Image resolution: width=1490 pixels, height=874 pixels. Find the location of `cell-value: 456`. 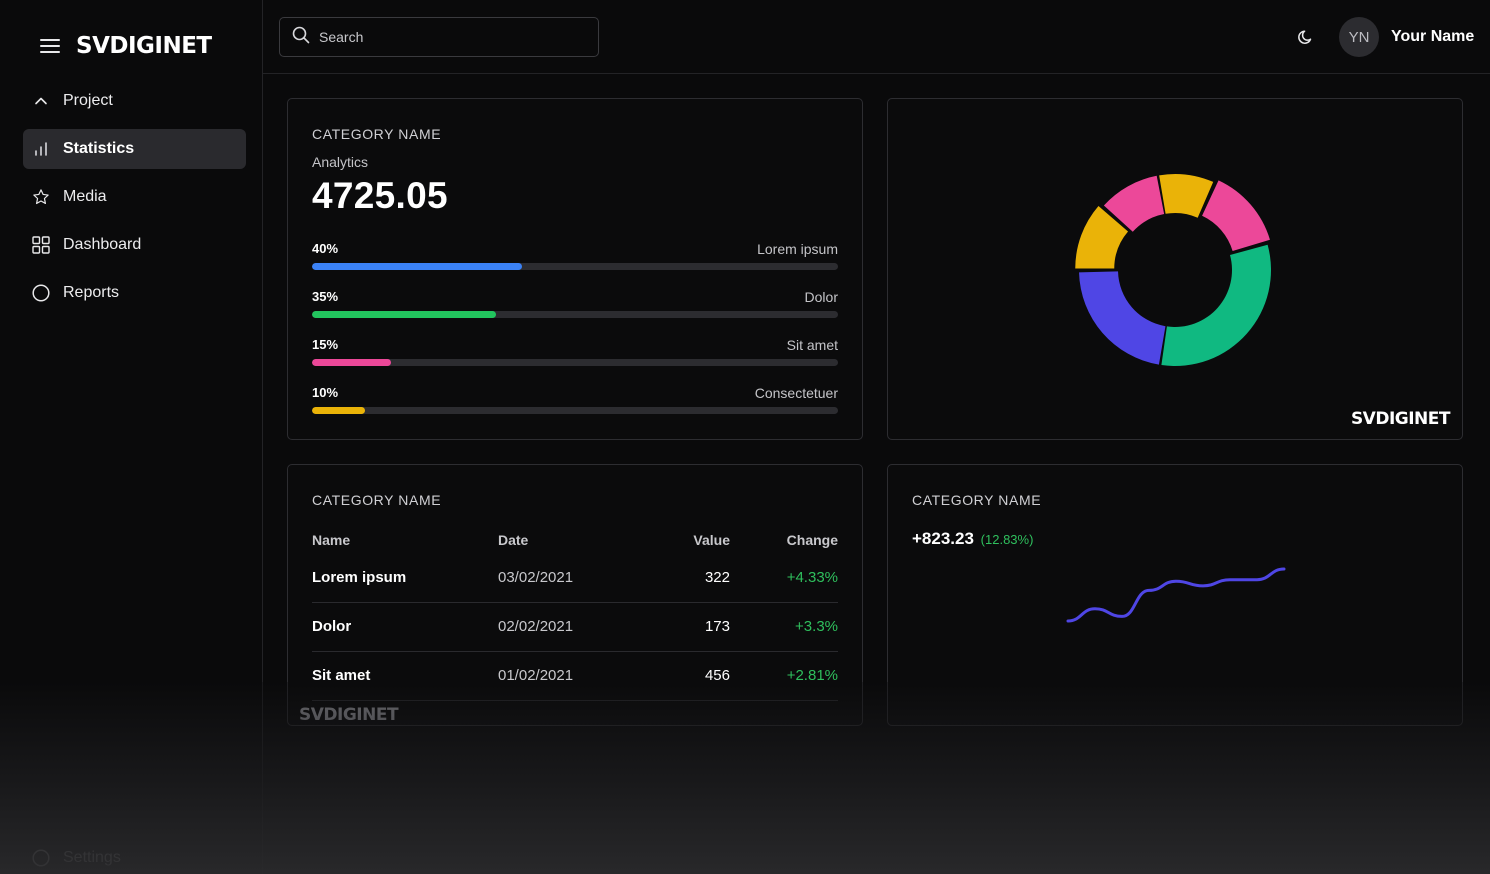

cell-value: 456 is located at coordinates (689, 676).